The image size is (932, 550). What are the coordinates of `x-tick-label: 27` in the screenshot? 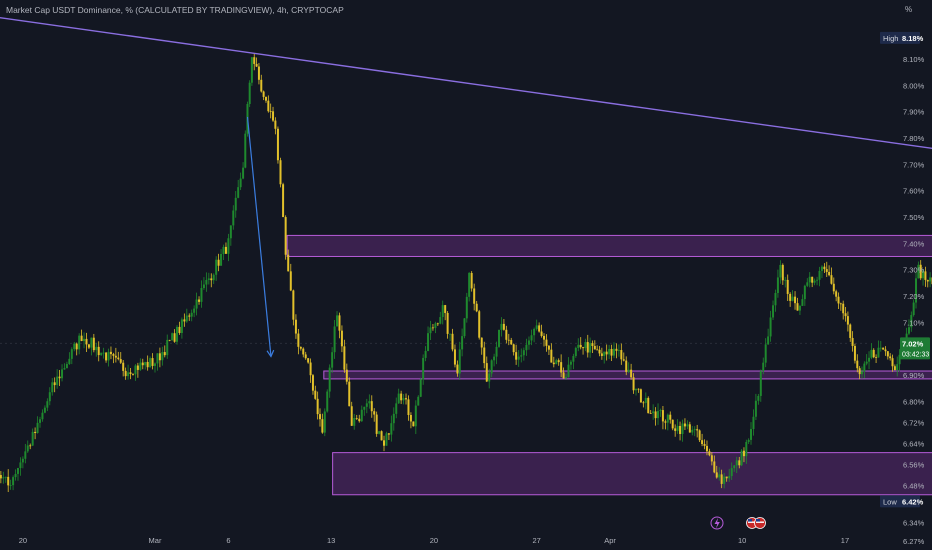 It's located at (537, 540).